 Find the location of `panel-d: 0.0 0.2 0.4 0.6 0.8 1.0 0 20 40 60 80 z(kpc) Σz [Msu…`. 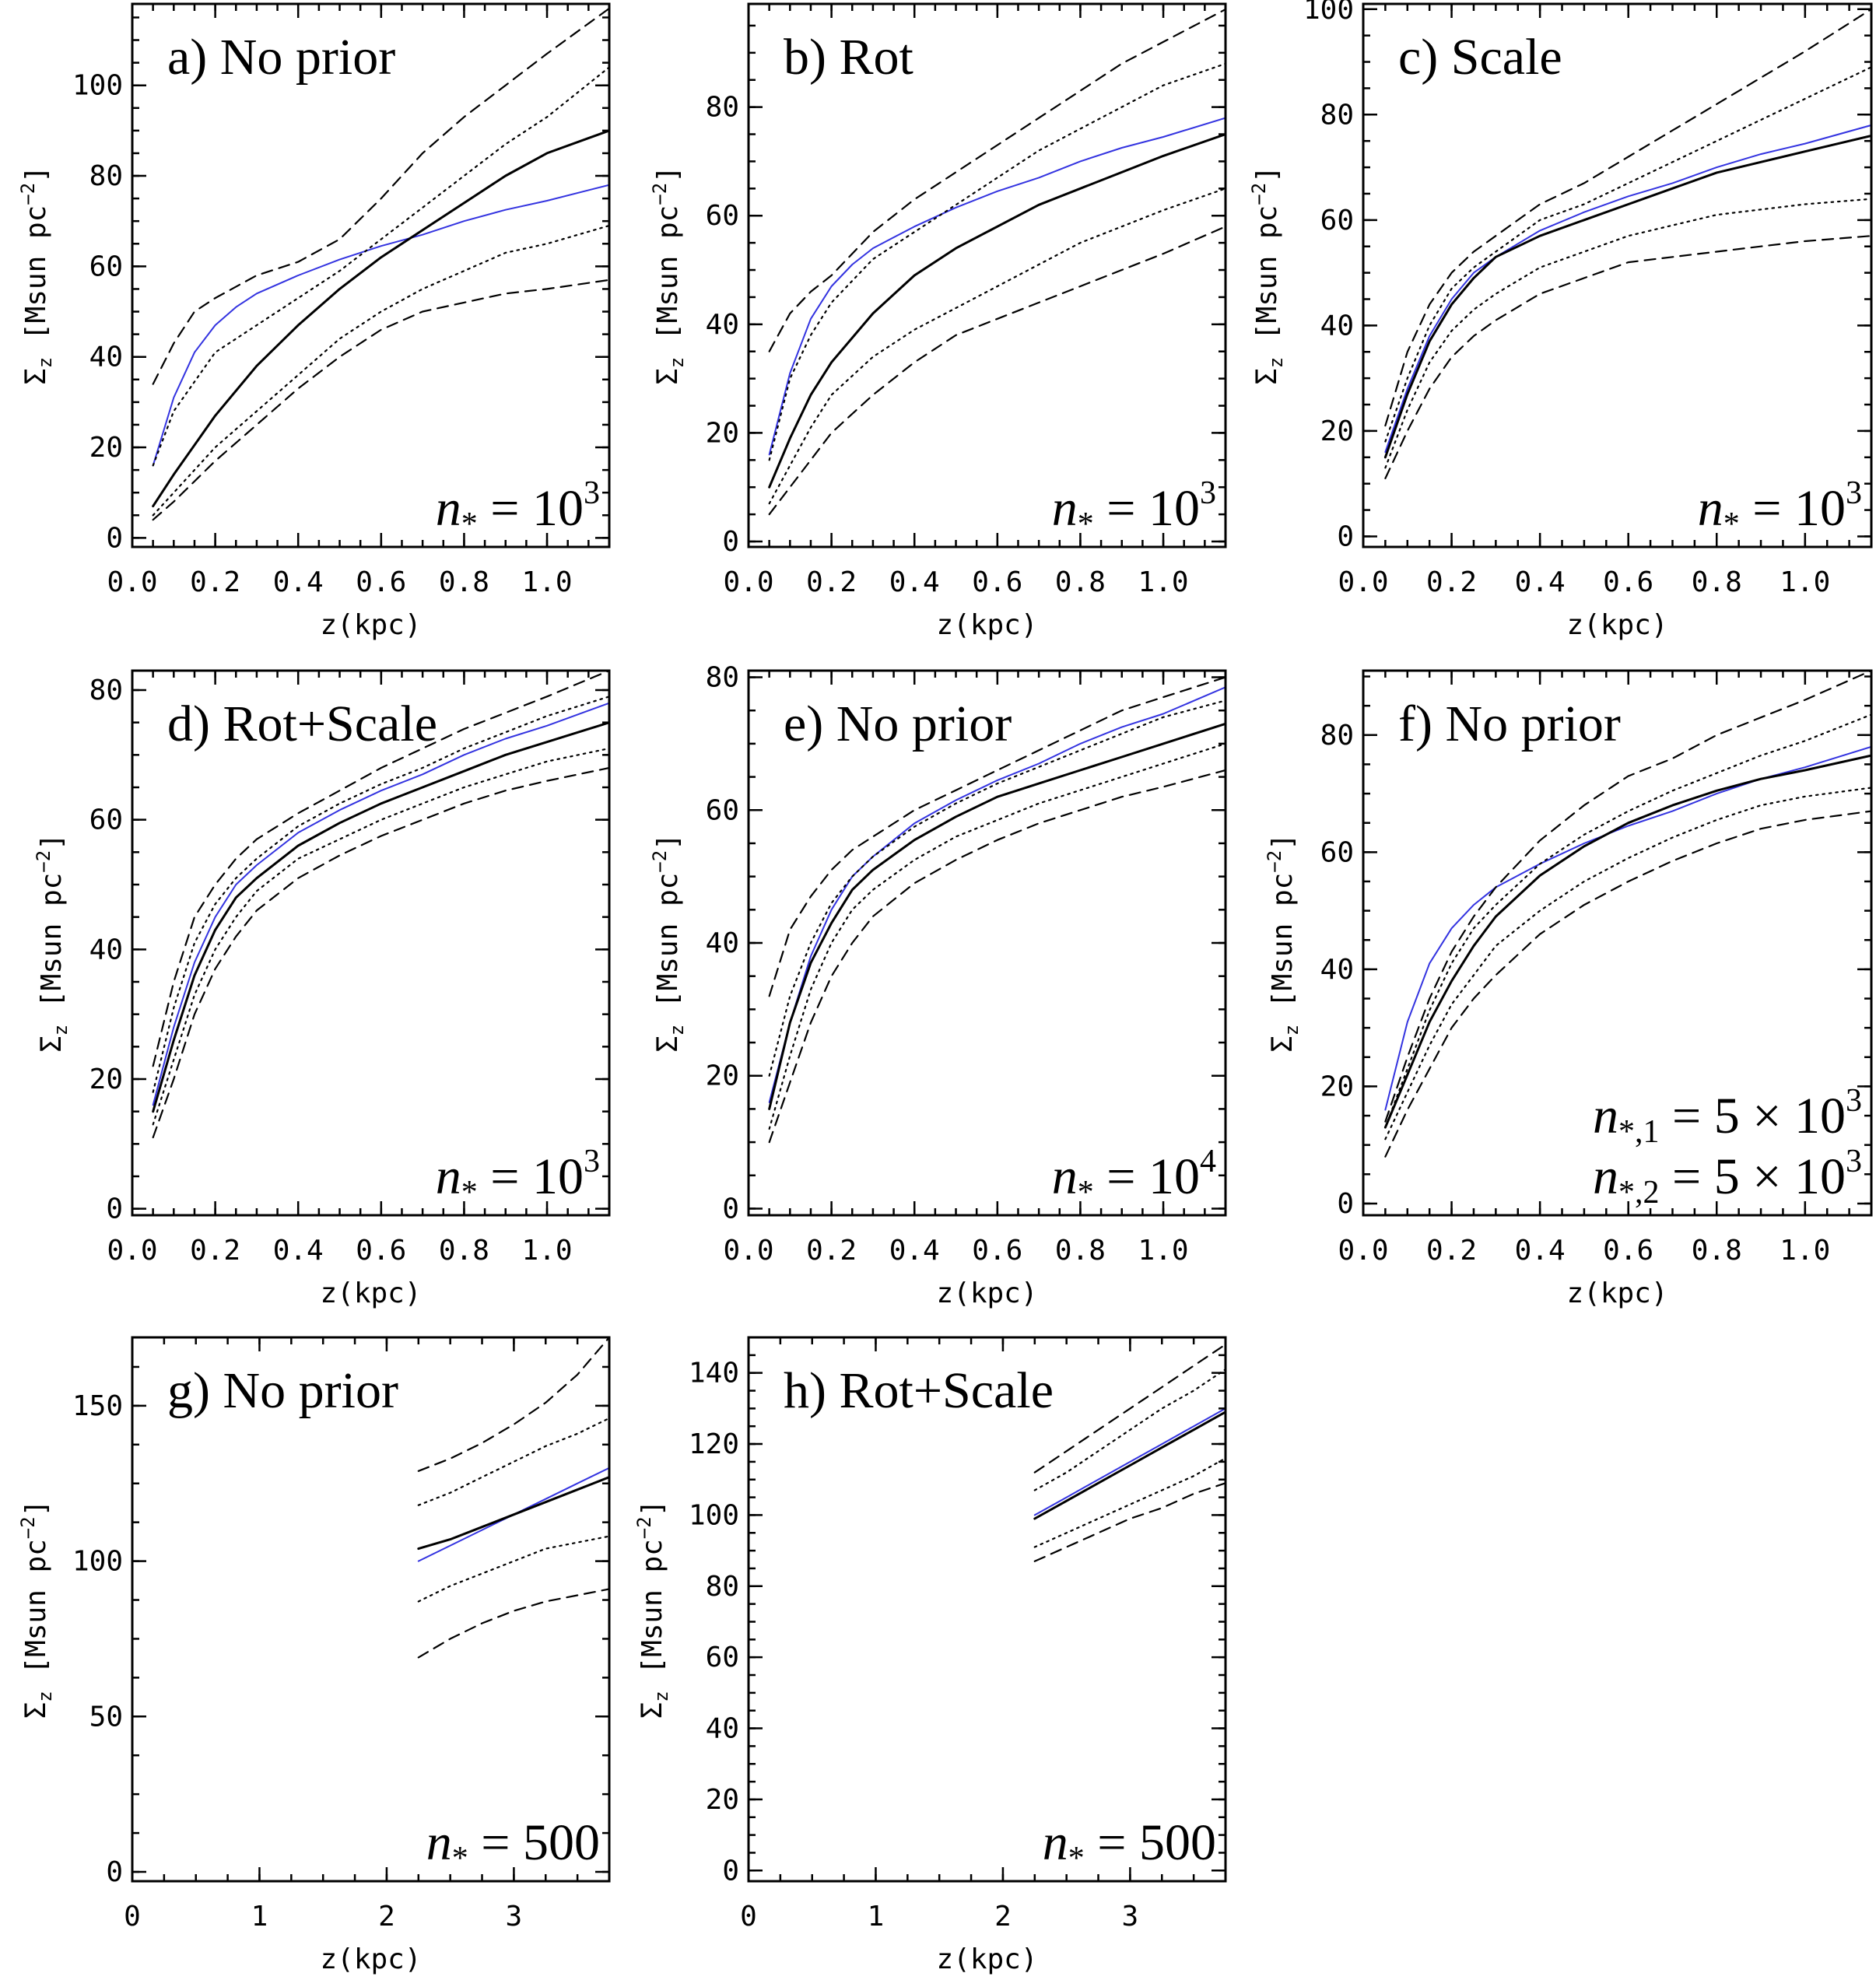

panel-d: 0.0 0.2 0.4 0.6 0.8 1.0 0 20 40 60 80 z(kpc) Σz [Msu… is located at coordinates (322, 989).